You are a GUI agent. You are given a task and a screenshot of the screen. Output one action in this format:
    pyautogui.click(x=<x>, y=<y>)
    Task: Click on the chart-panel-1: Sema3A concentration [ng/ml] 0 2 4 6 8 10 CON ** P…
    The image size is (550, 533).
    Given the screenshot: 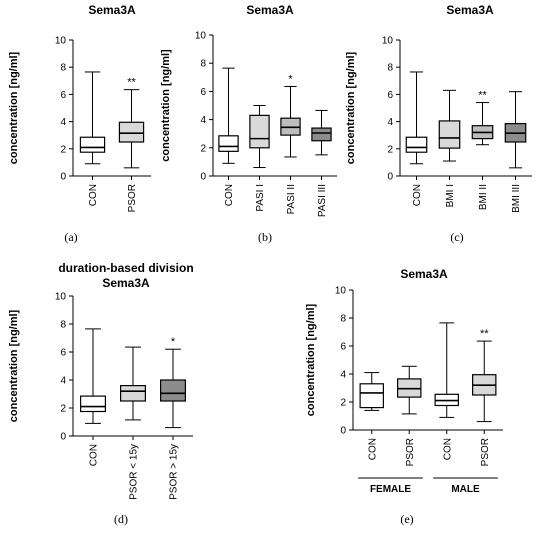 What is the action you would take?
    pyautogui.click(x=79, y=123)
    